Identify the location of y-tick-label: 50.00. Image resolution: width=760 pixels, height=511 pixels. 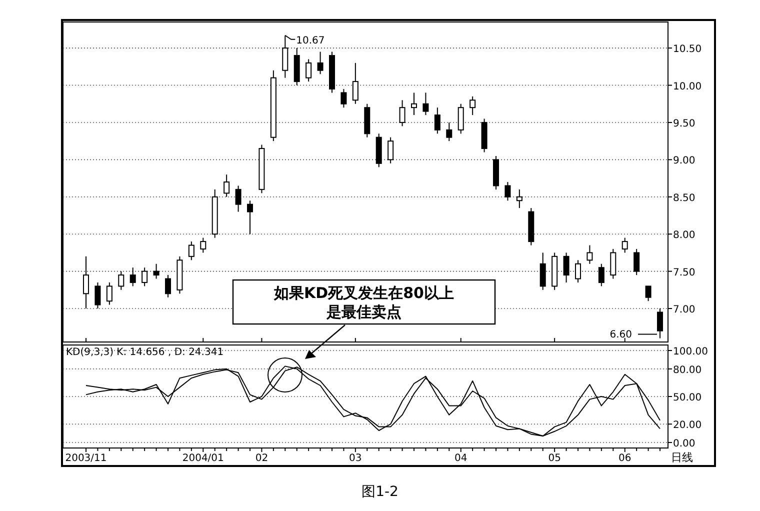
(687, 398).